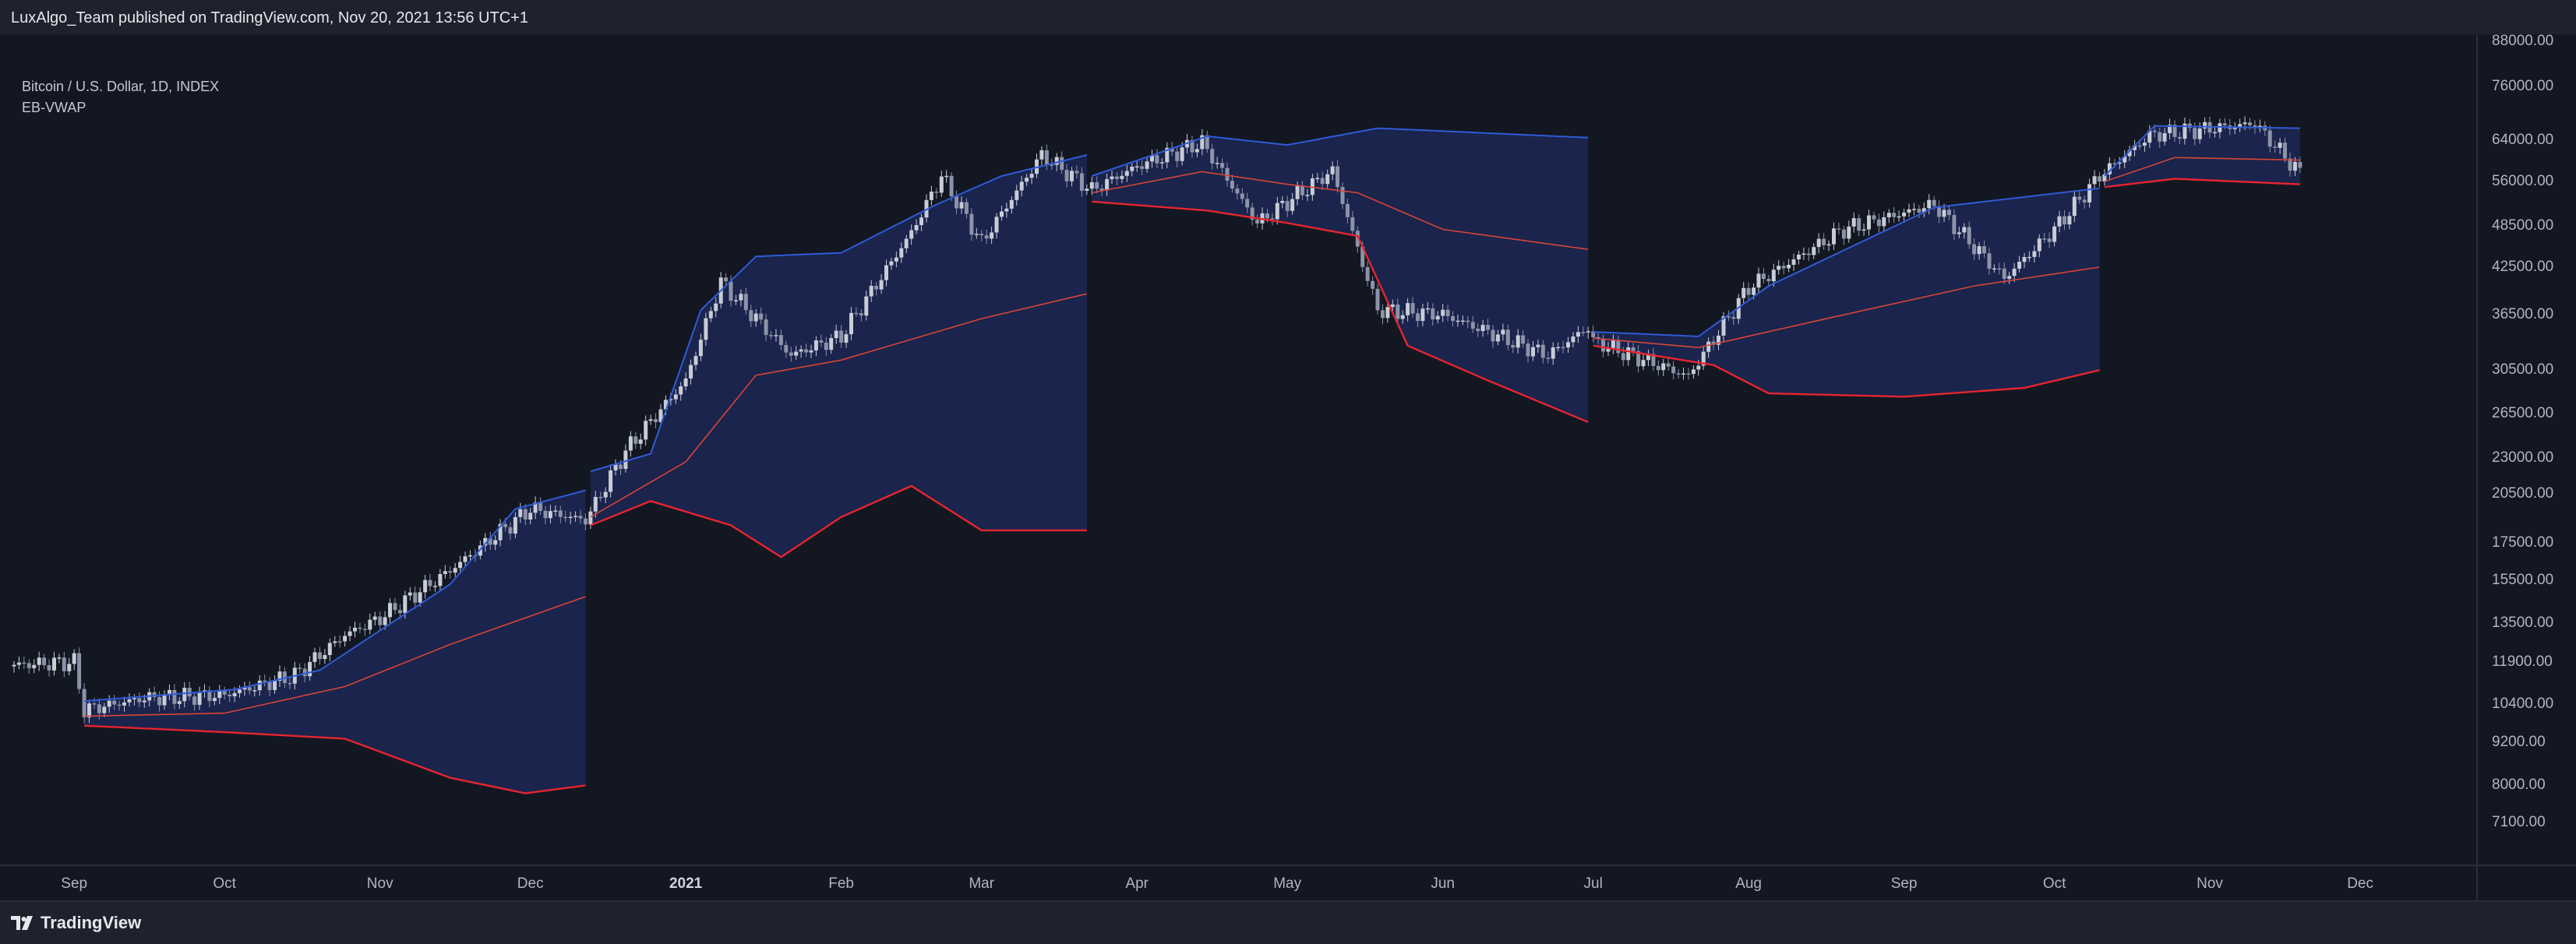  I want to click on x-tick-label: Nov, so click(2210, 883).